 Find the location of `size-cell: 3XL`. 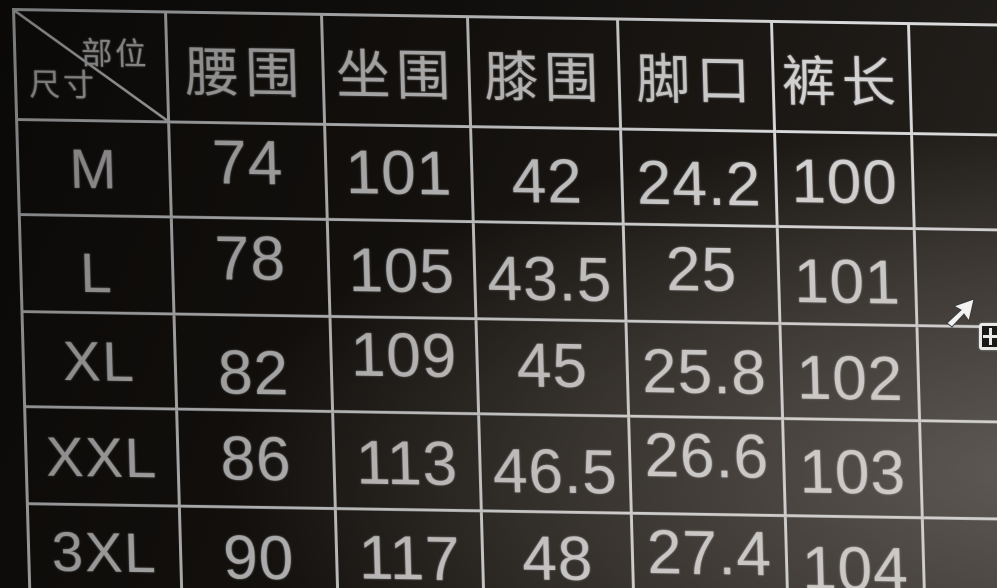

size-cell: 3XL is located at coordinates (106, 546).